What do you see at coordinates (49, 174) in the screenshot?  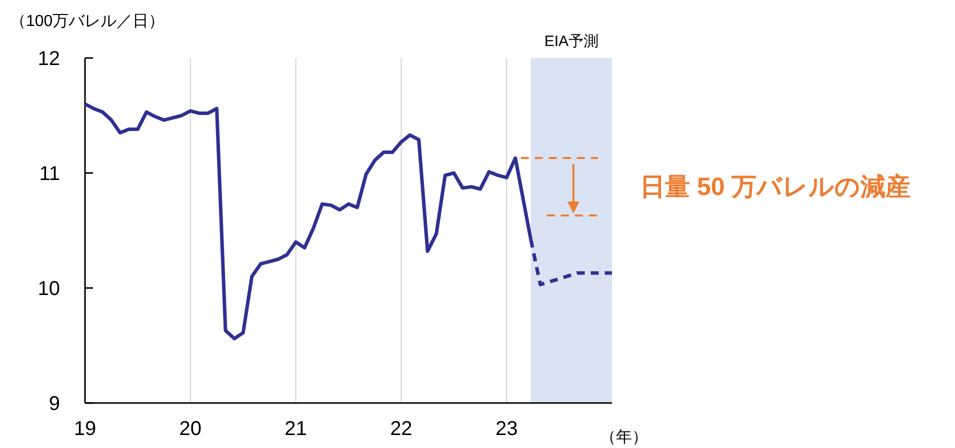 I see `y-tick-label: 11` at bounding box center [49, 174].